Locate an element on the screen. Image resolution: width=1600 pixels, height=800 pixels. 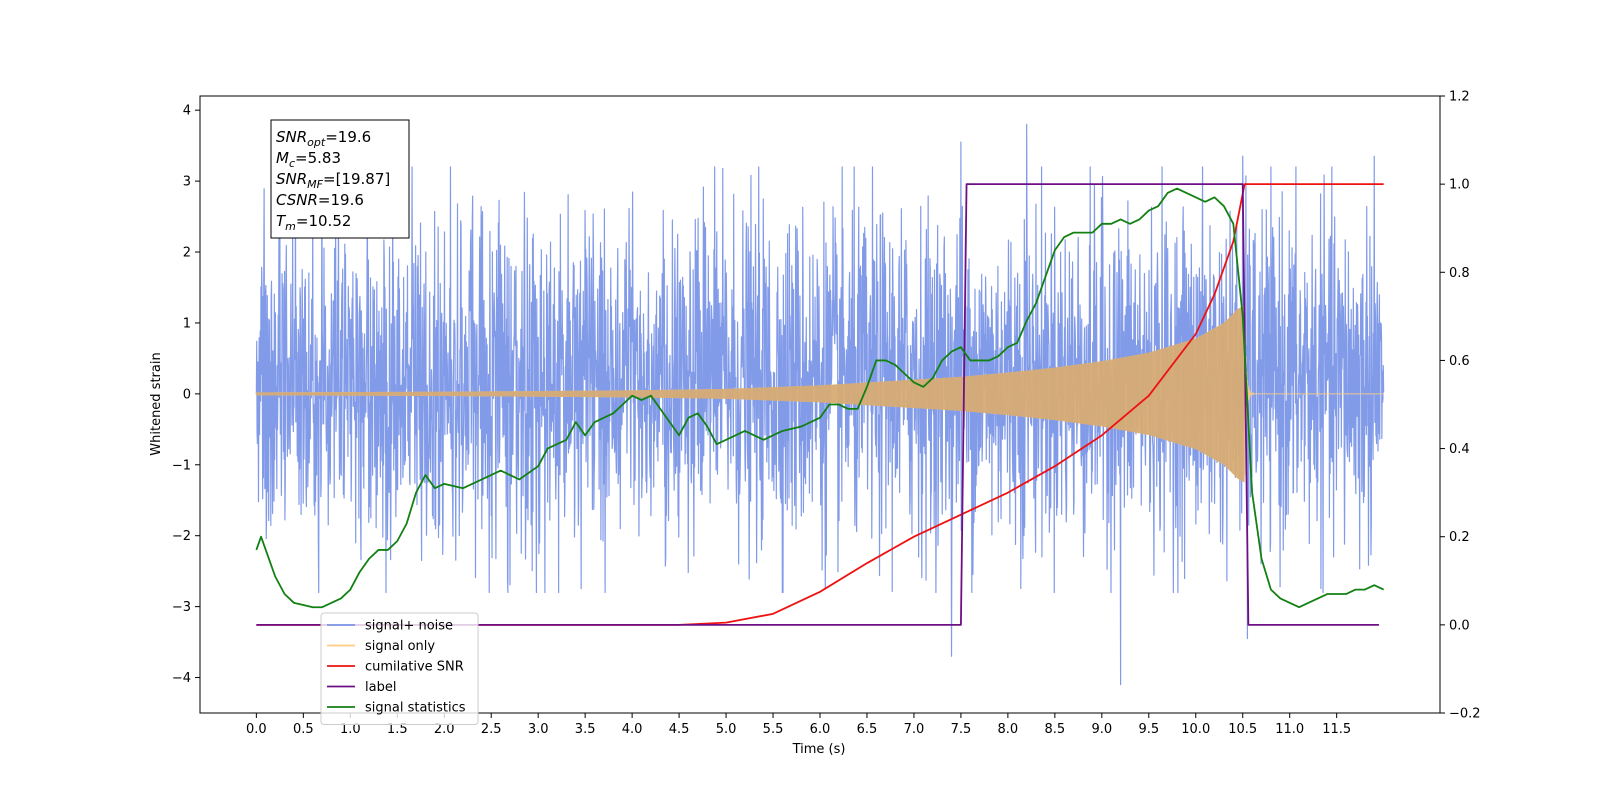
y-right-tick-label: −0.2 is located at coordinates (1465, 714).